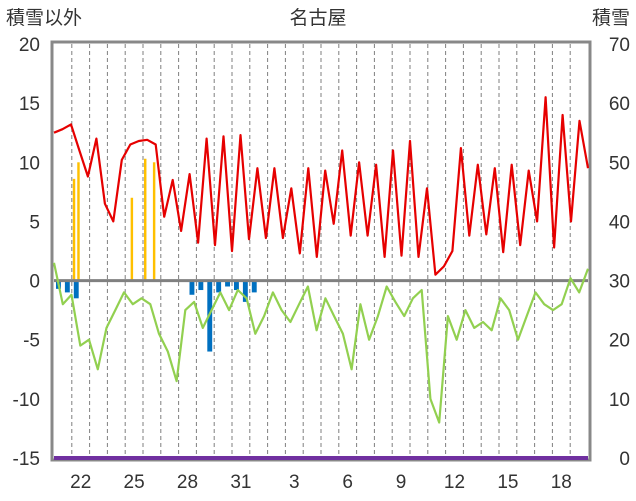  What do you see at coordinates (26, 400) in the screenshot?
I see `y-left-tick-label: -10` at bounding box center [26, 400].